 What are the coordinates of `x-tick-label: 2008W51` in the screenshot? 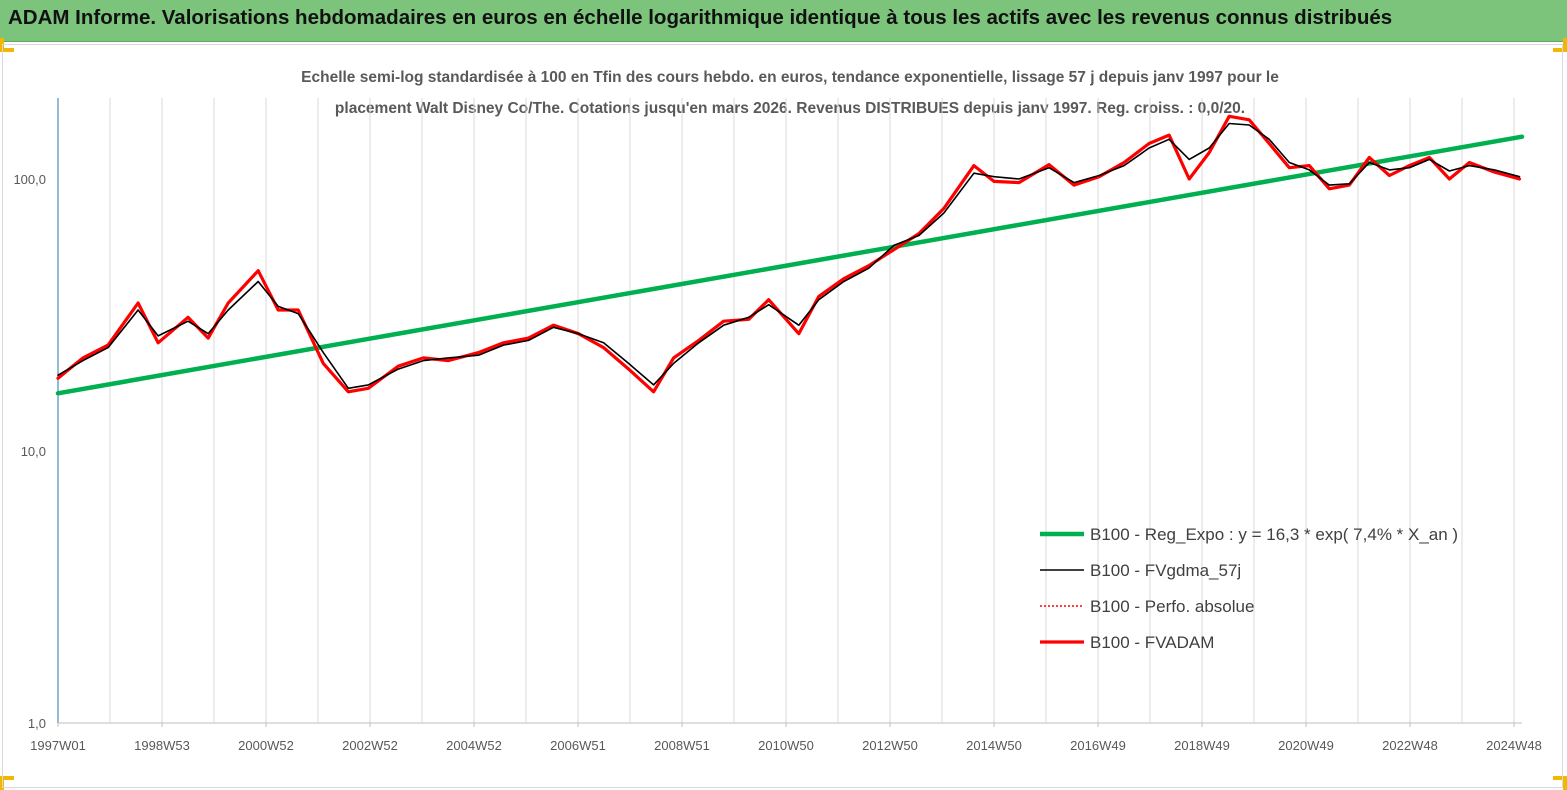 It's located at (682, 745).